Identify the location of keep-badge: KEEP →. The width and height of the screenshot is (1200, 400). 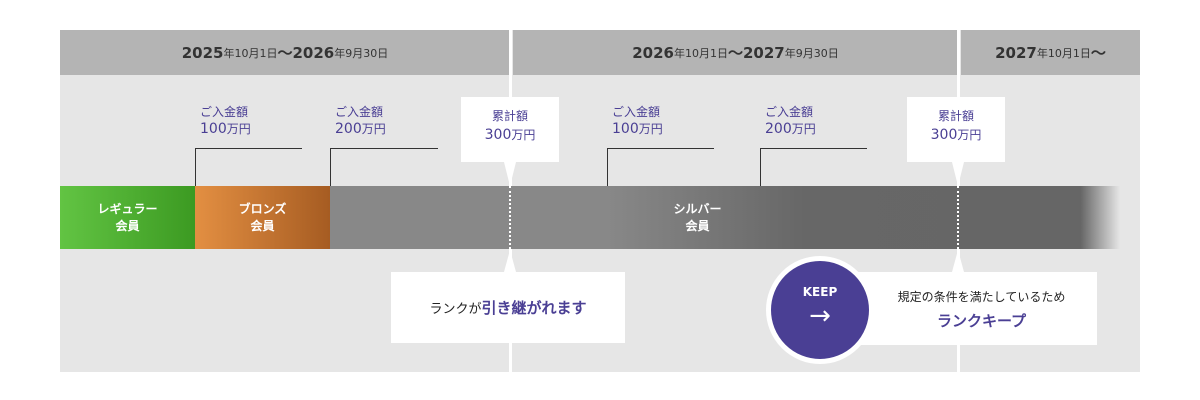
(820, 310).